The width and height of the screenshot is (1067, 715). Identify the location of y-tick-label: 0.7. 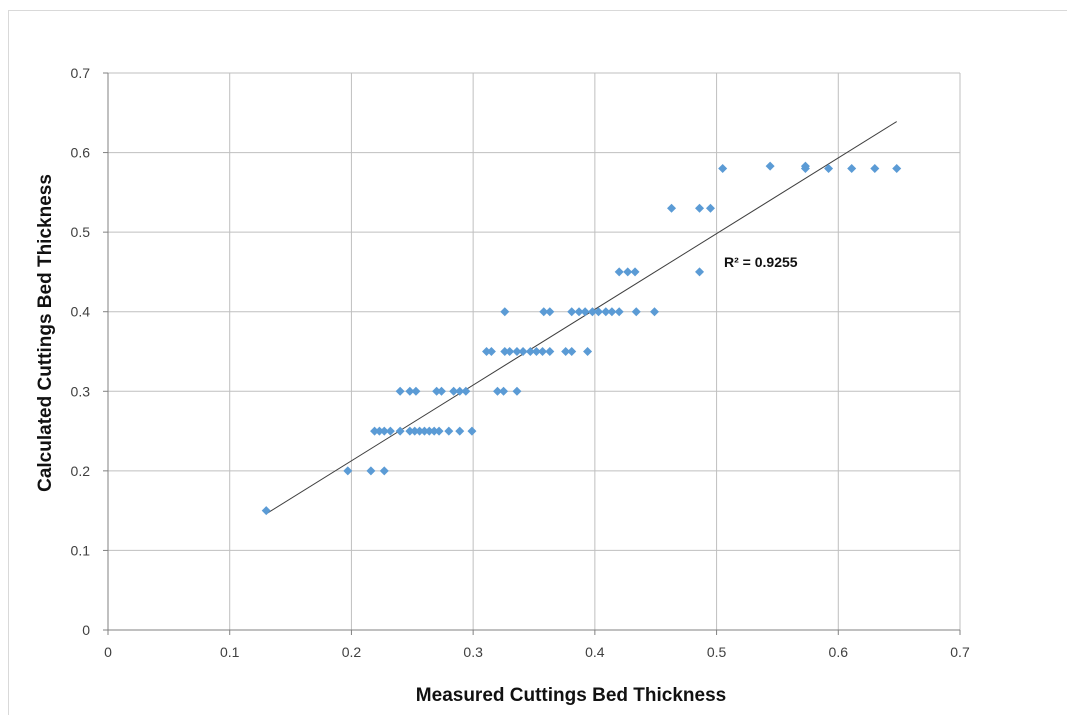
(81, 73).